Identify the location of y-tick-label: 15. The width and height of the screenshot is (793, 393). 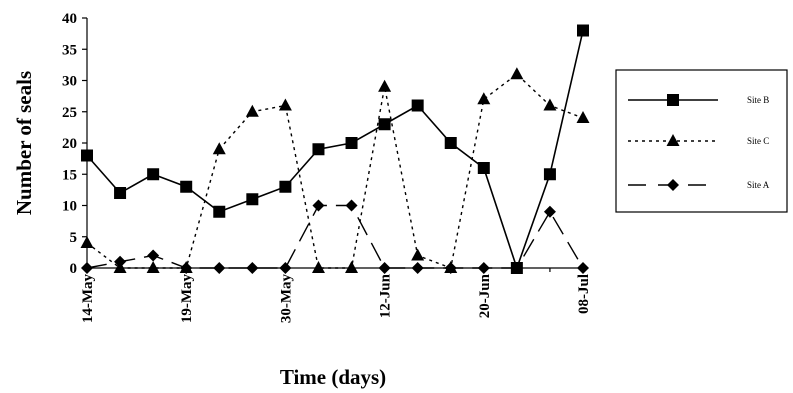
(69, 175).